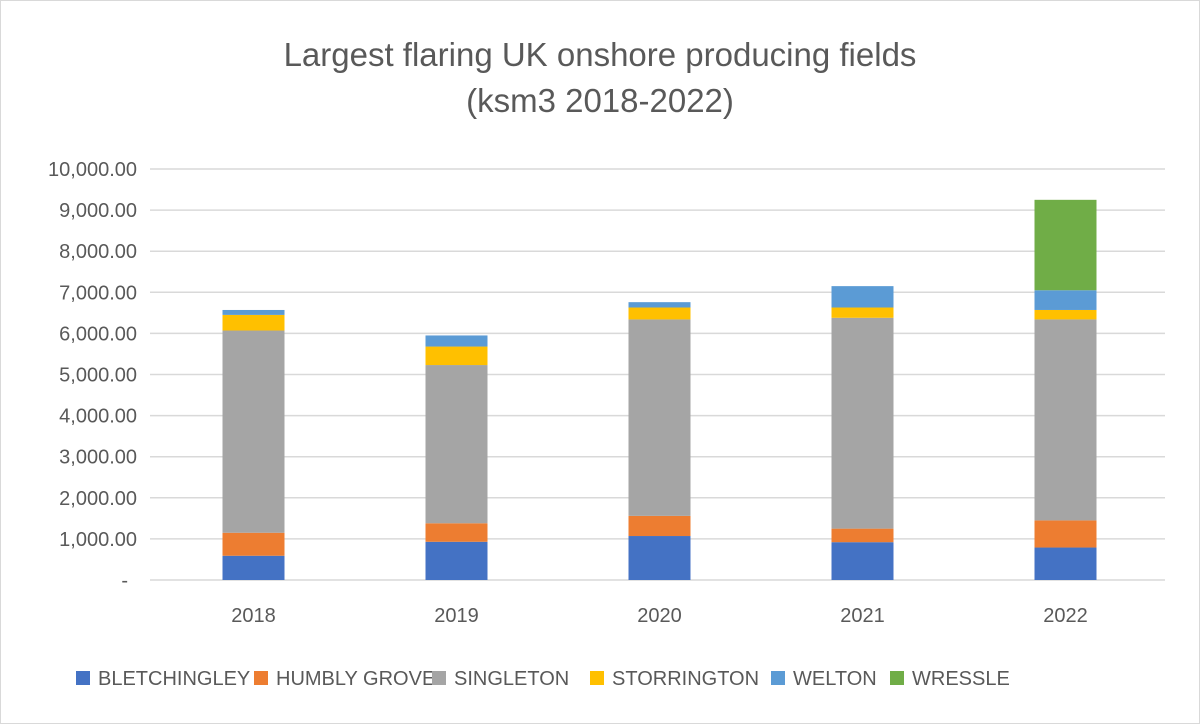  I want to click on bar-segment-bletchingley-2021, so click(862, 561).